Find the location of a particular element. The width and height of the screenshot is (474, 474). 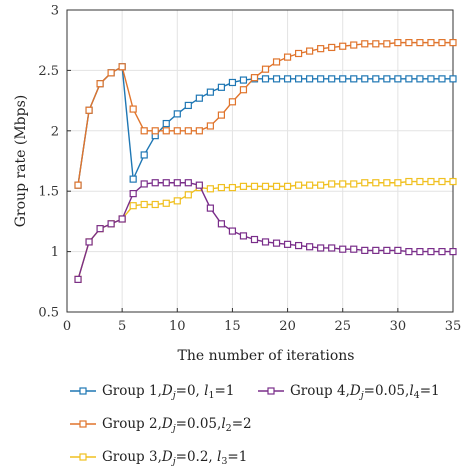

legend-l-subscript: 2 is located at coordinates (229, 428).